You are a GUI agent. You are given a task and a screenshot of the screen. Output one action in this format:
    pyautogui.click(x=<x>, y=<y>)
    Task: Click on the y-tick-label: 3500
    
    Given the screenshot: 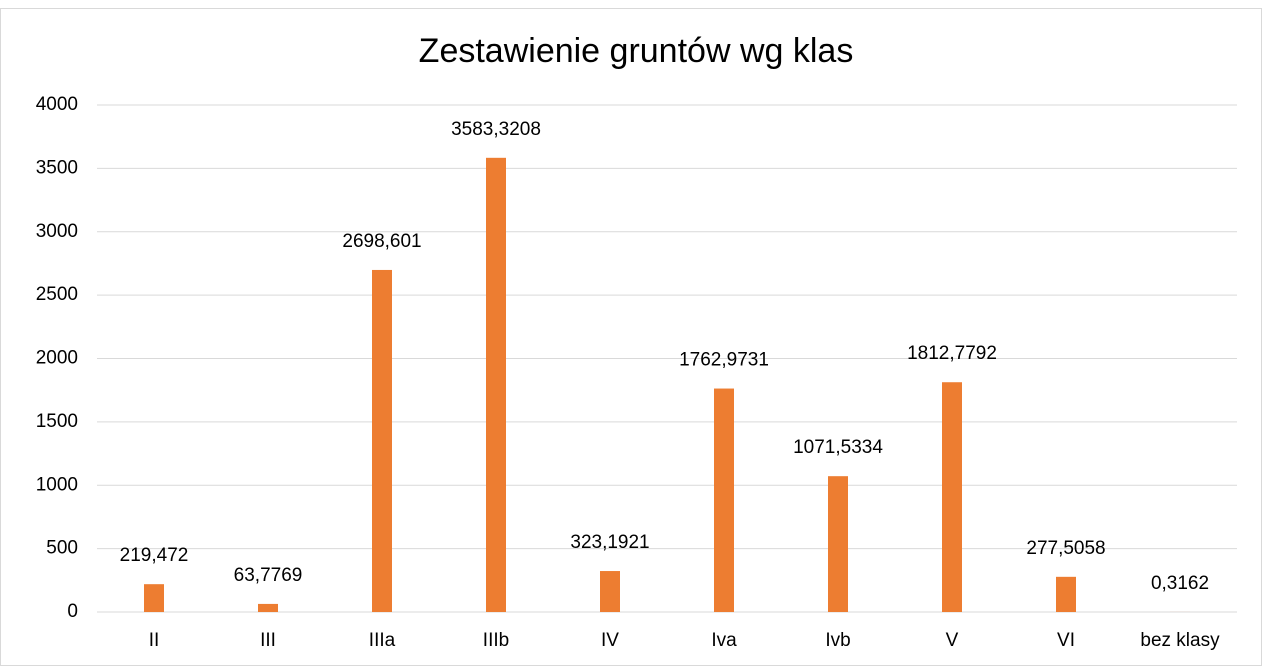 What is the action you would take?
    pyautogui.click(x=57, y=167)
    